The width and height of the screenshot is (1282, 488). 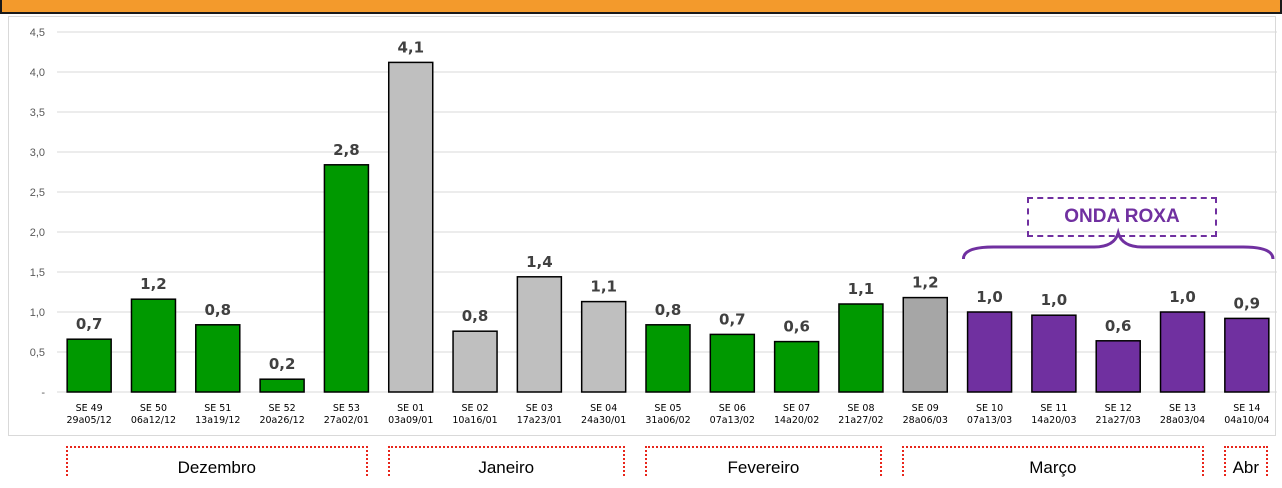 What do you see at coordinates (925, 420) in the screenshot?
I see `x-tick-date: 28a06/03` at bounding box center [925, 420].